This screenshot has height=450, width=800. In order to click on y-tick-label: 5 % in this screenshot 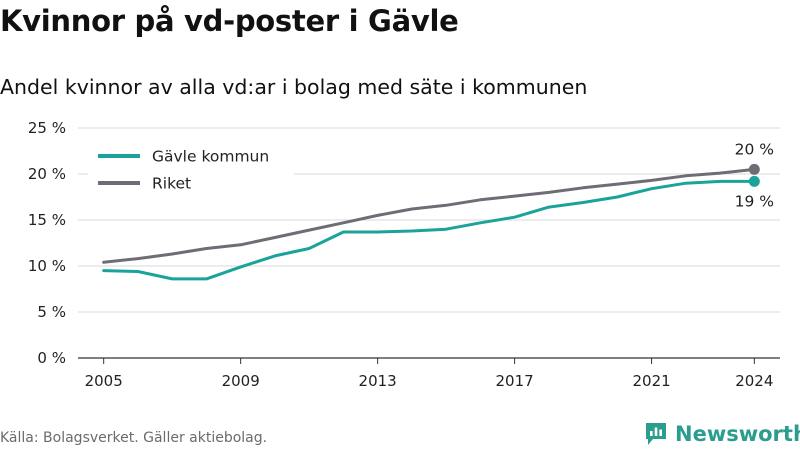, I will do `click(51, 312)`.